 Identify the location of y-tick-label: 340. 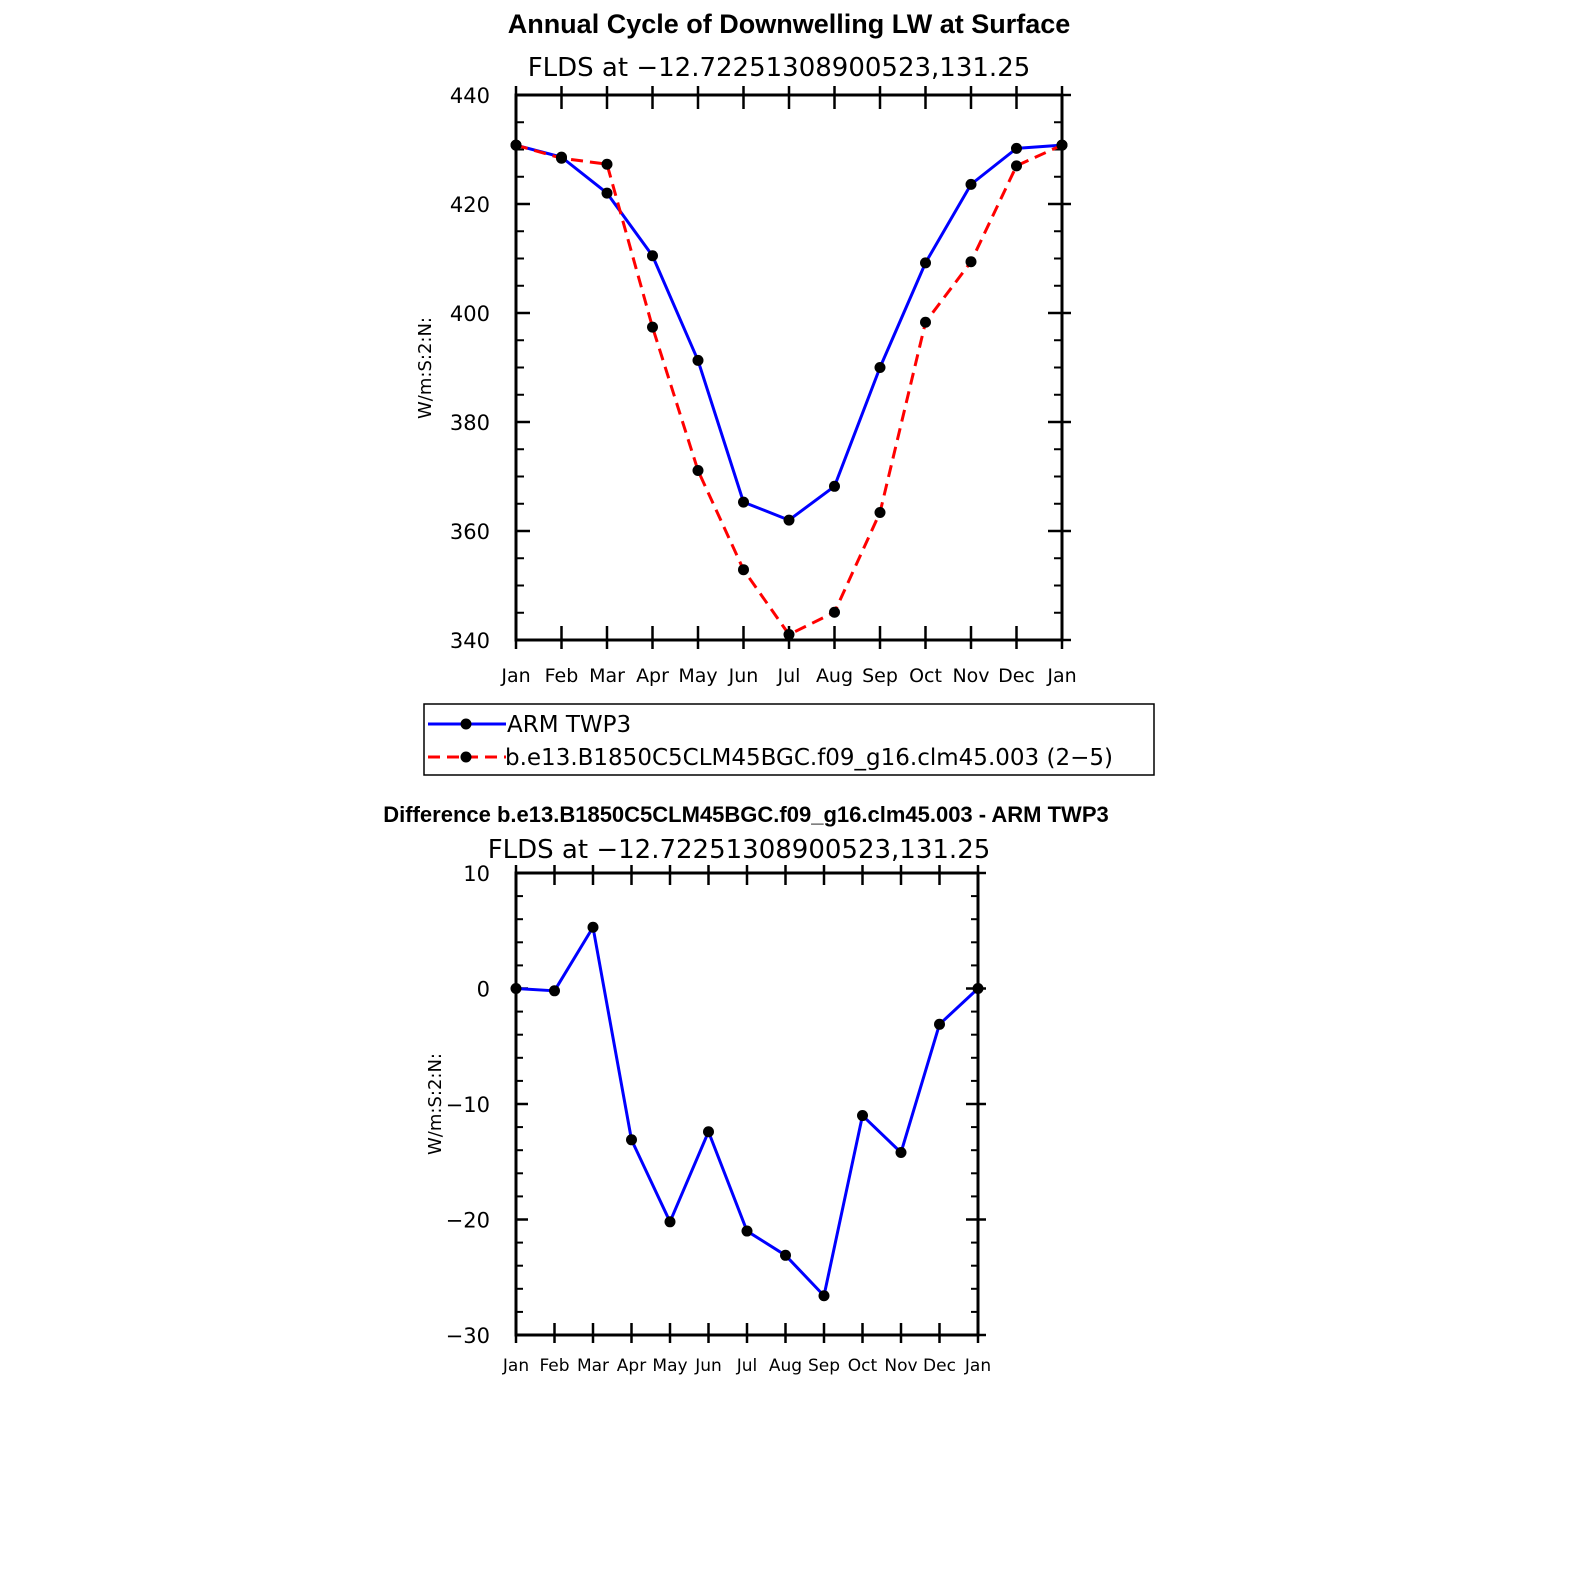
(470, 641).